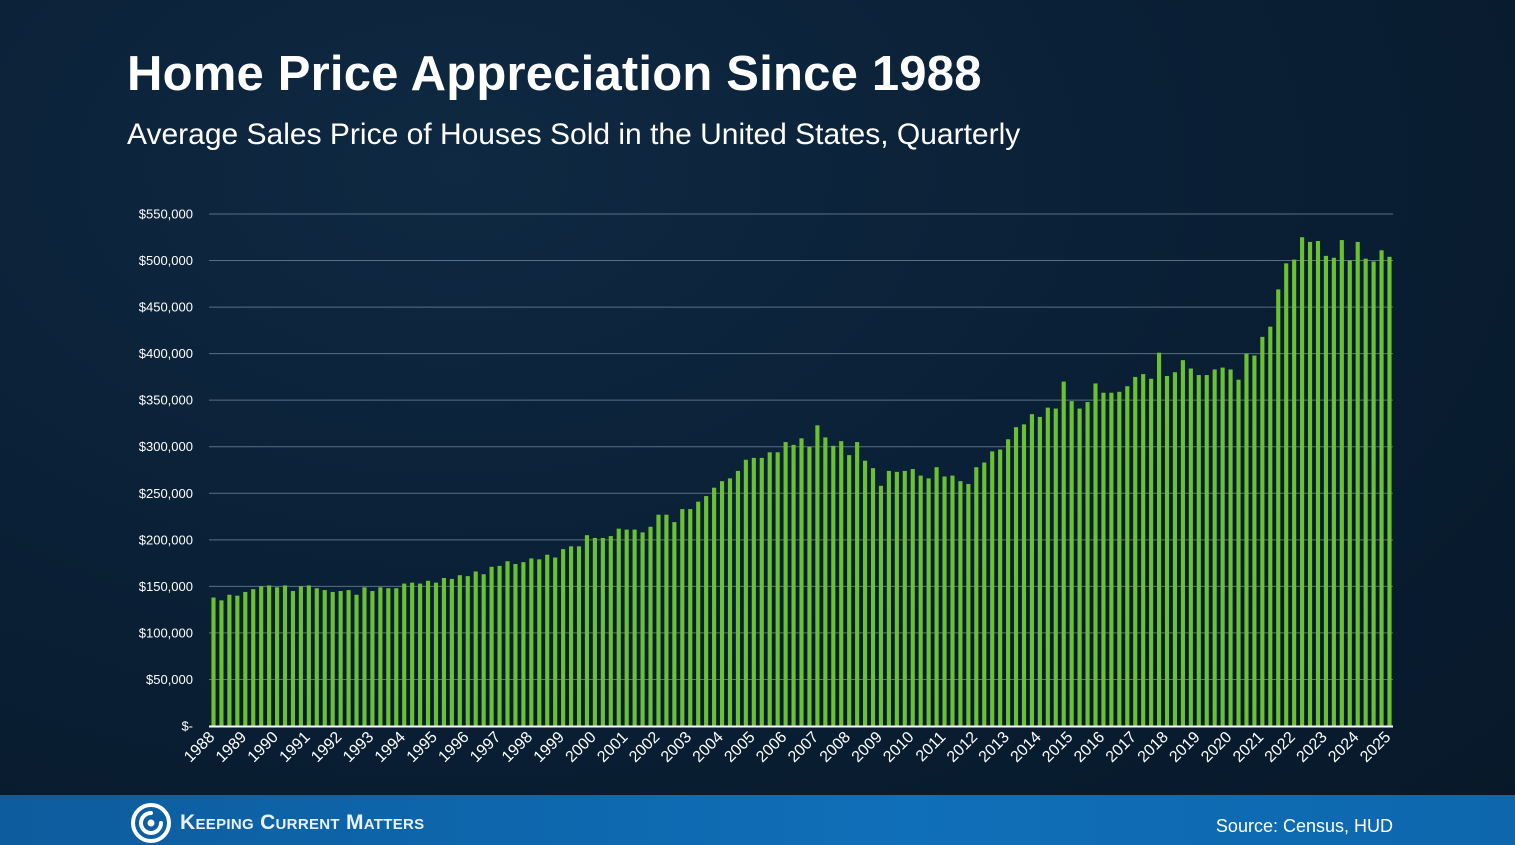 The image size is (1515, 845). Describe the element at coordinates (231, 747) in the screenshot. I see `x-tick-label: 1989` at that location.